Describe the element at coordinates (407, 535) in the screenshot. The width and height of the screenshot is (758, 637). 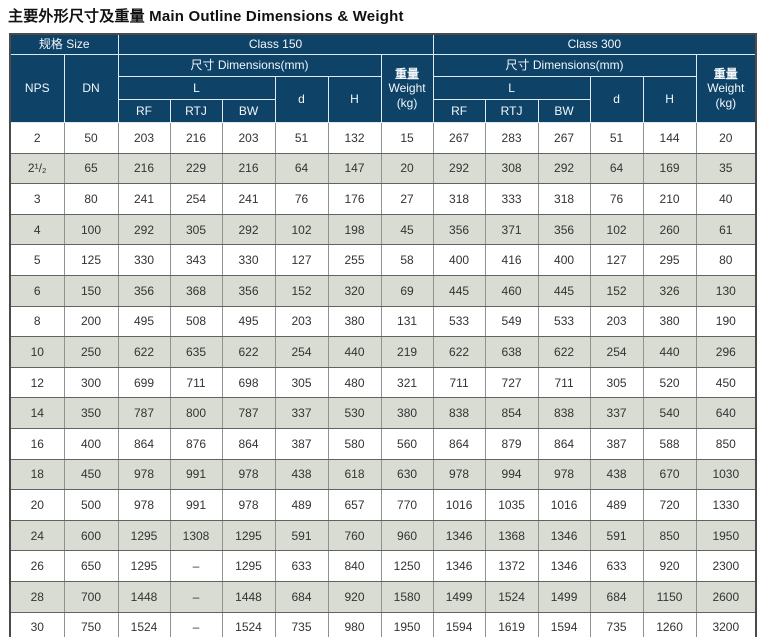
I see `table-cell: 960` at that location.